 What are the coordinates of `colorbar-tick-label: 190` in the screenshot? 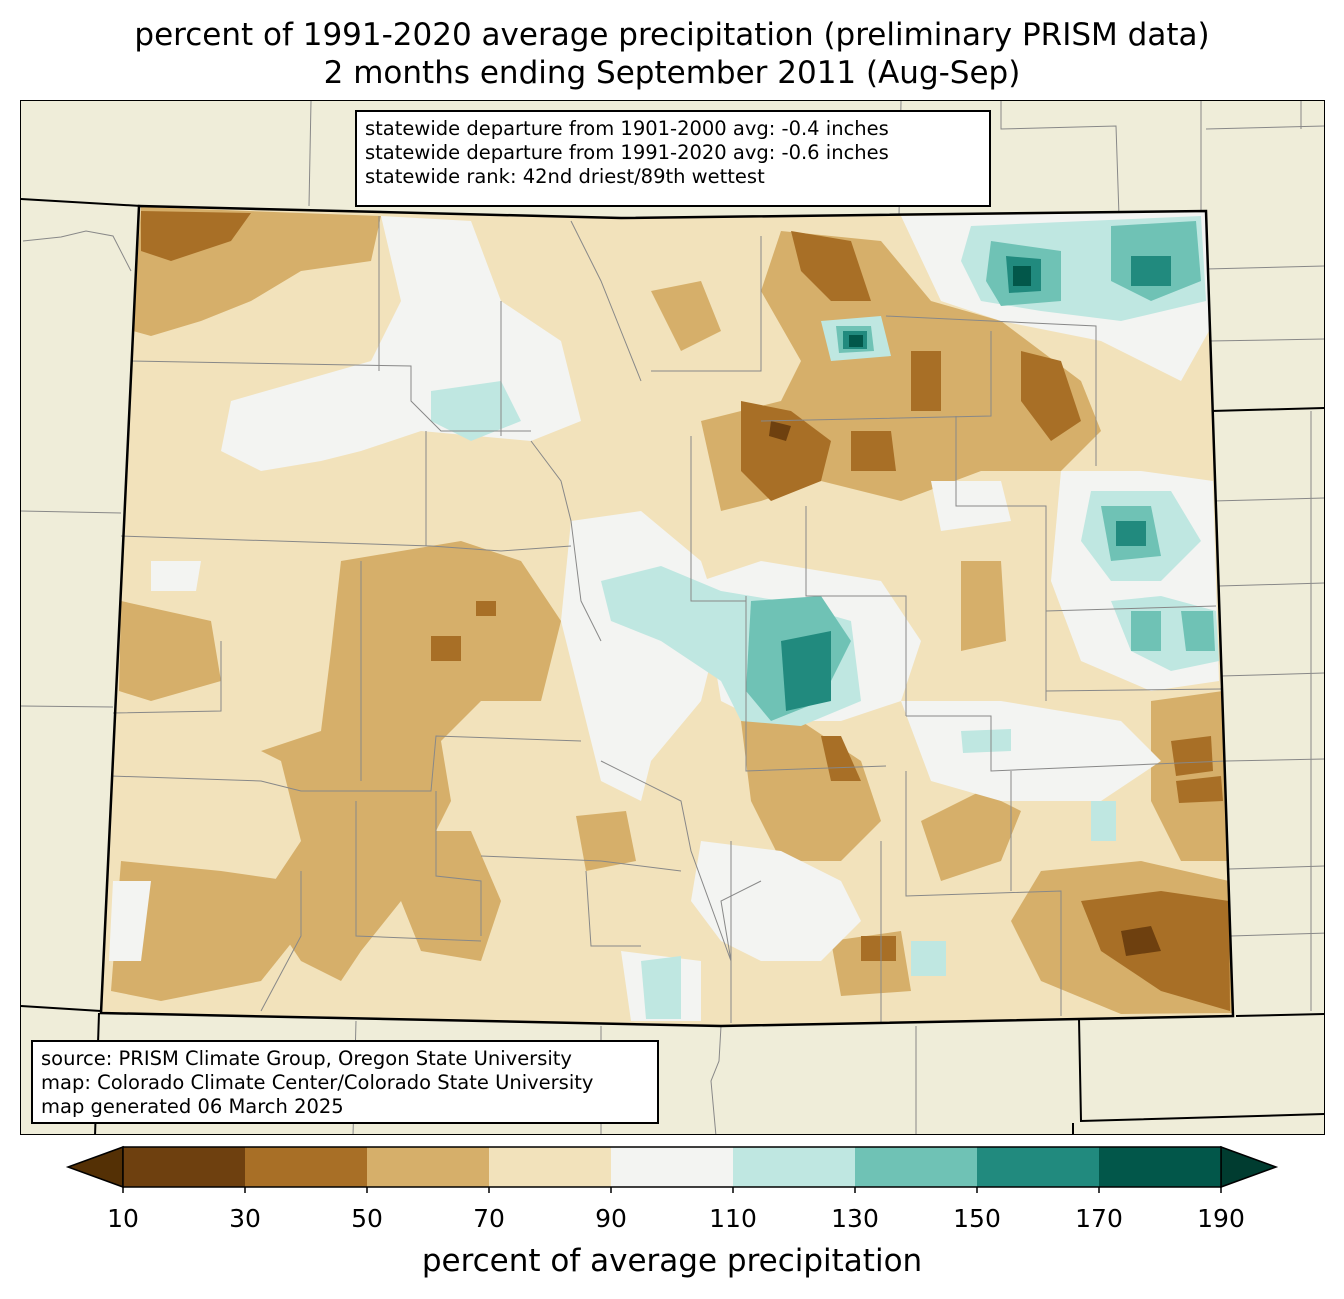 It's located at (1221, 1218).